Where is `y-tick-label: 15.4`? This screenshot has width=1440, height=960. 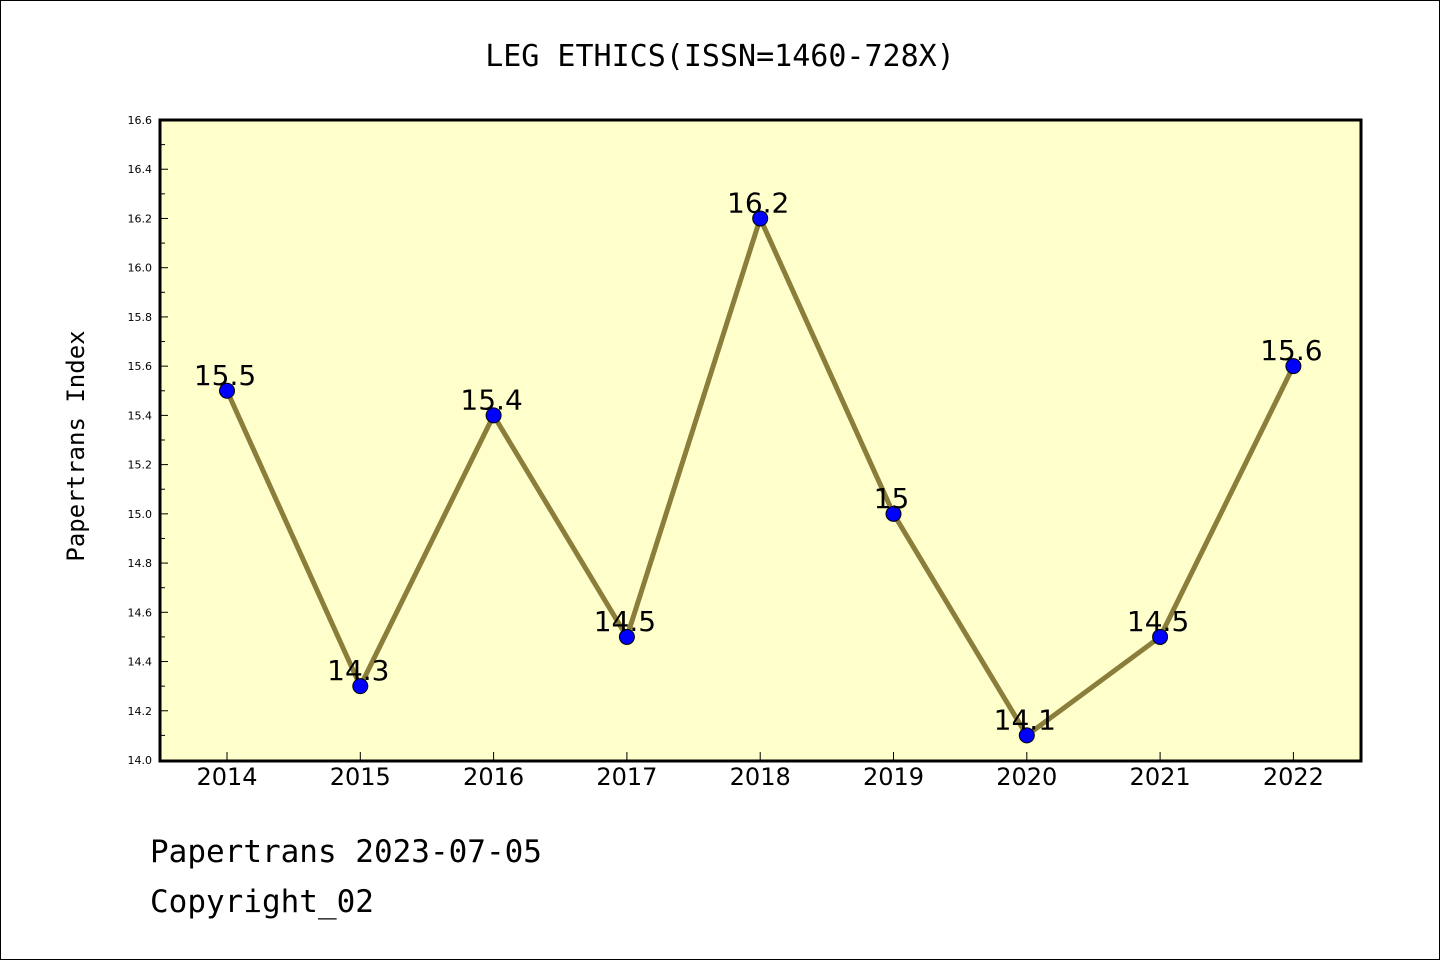
y-tick-label: 15.4 is located at coordinates (140, 415).